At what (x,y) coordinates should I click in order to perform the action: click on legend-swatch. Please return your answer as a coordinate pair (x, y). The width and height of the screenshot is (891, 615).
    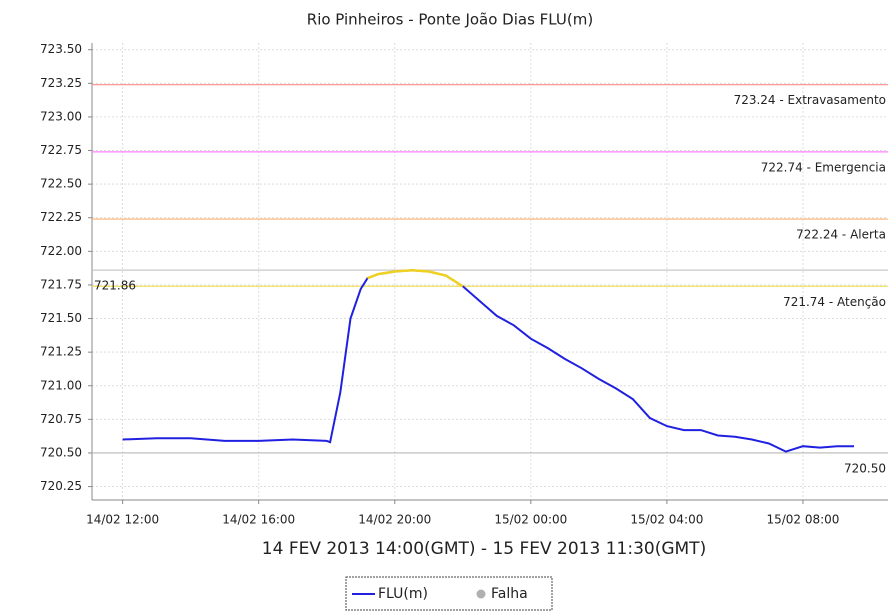
    Looking at the image, I should click on (481, 594).